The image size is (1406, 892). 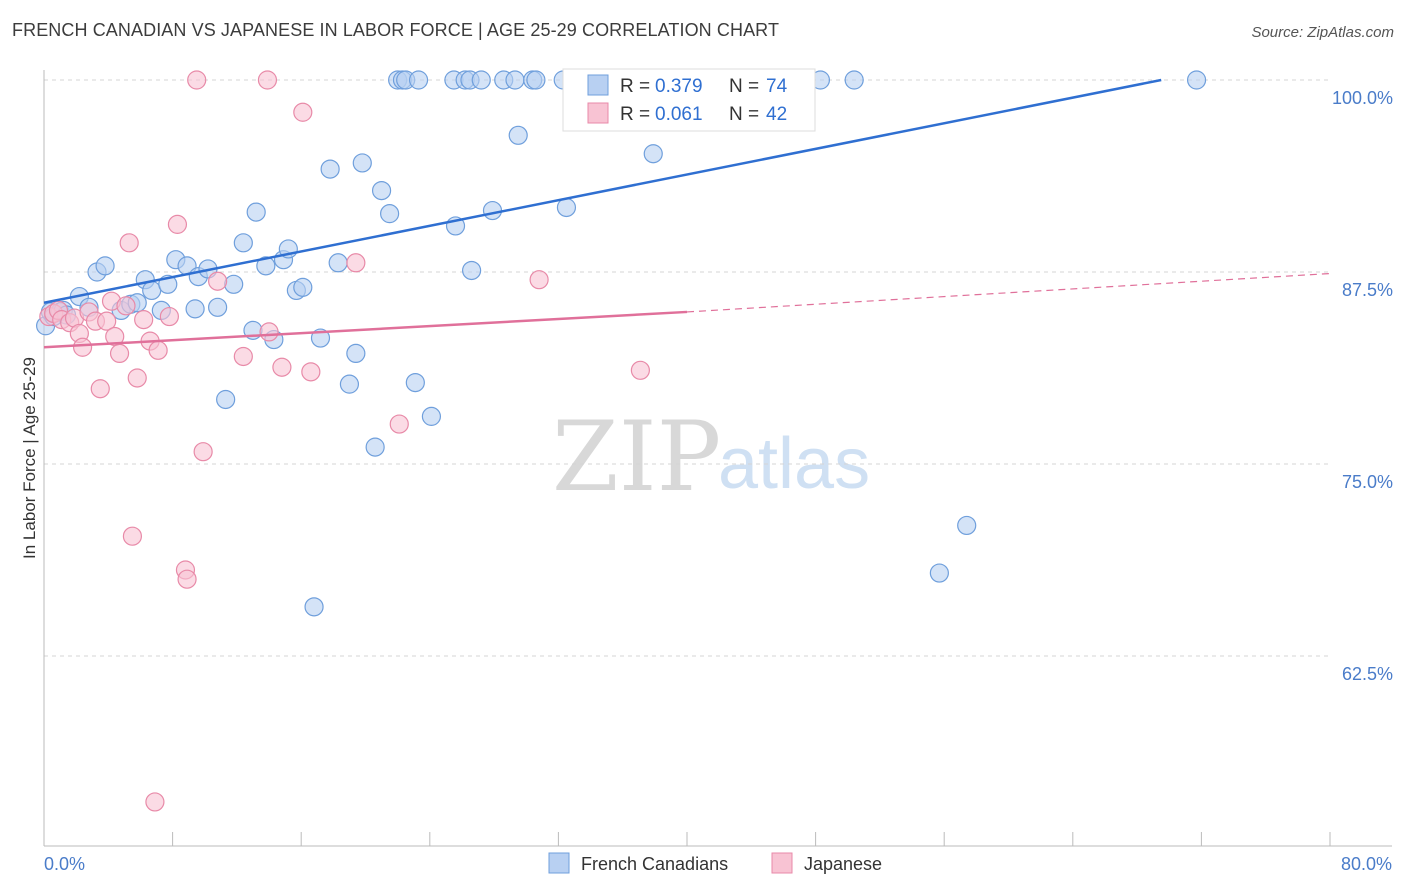 I want to click on legend-swatch-french-canadians, so click(x=559, y=863).